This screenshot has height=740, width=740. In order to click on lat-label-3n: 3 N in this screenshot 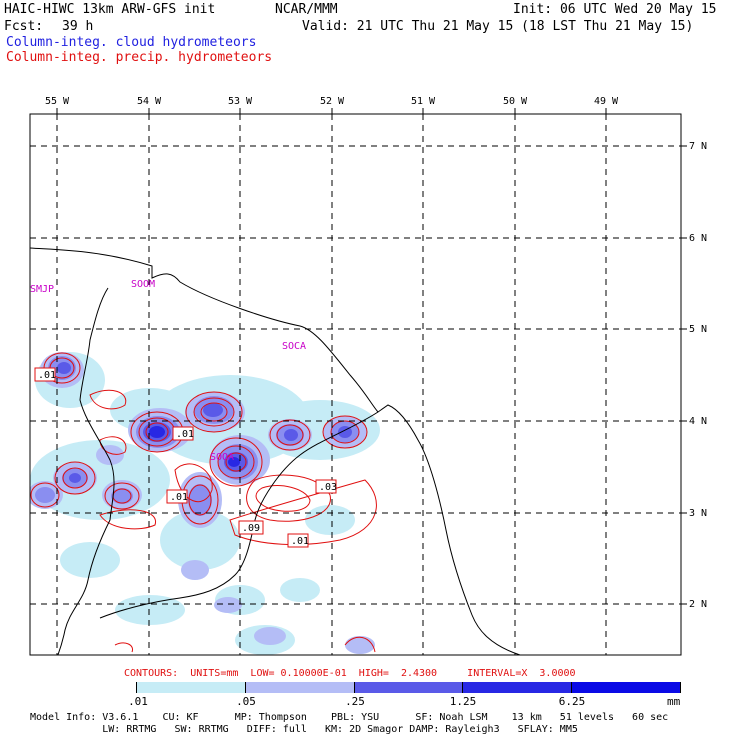, I will do `click(698, 513)`.